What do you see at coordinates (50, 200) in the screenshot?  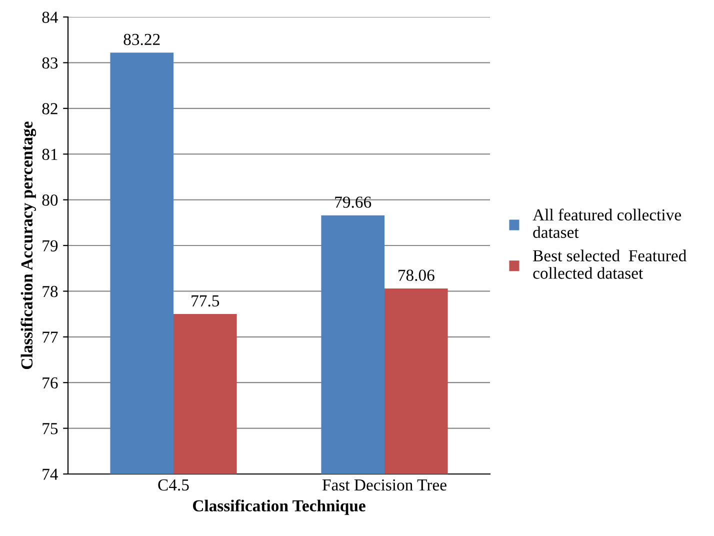 I see `y-tick-label: 80` at bounding box center [50, 200].